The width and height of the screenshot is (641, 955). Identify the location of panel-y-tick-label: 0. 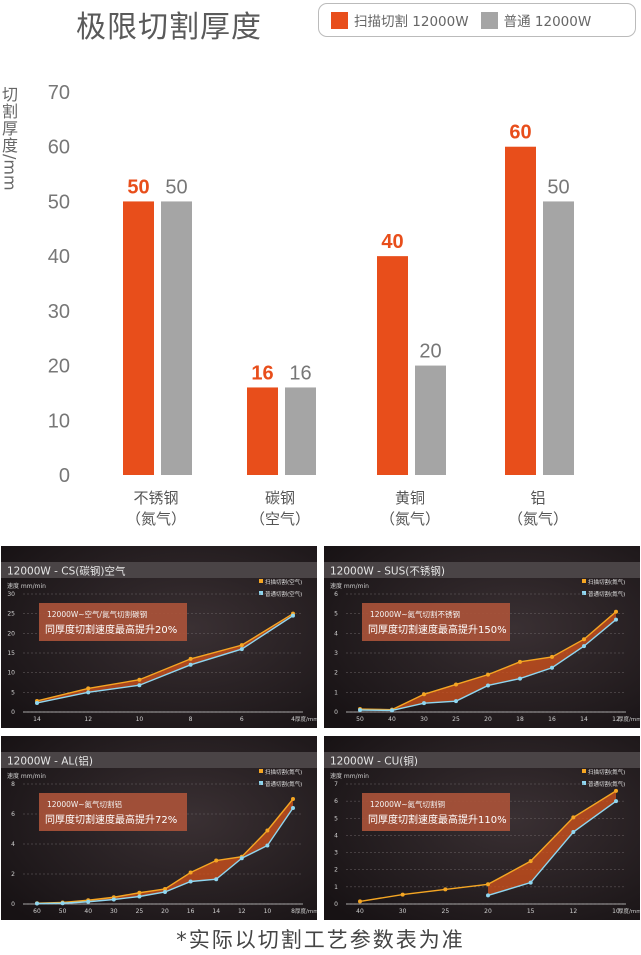
(13, 712).